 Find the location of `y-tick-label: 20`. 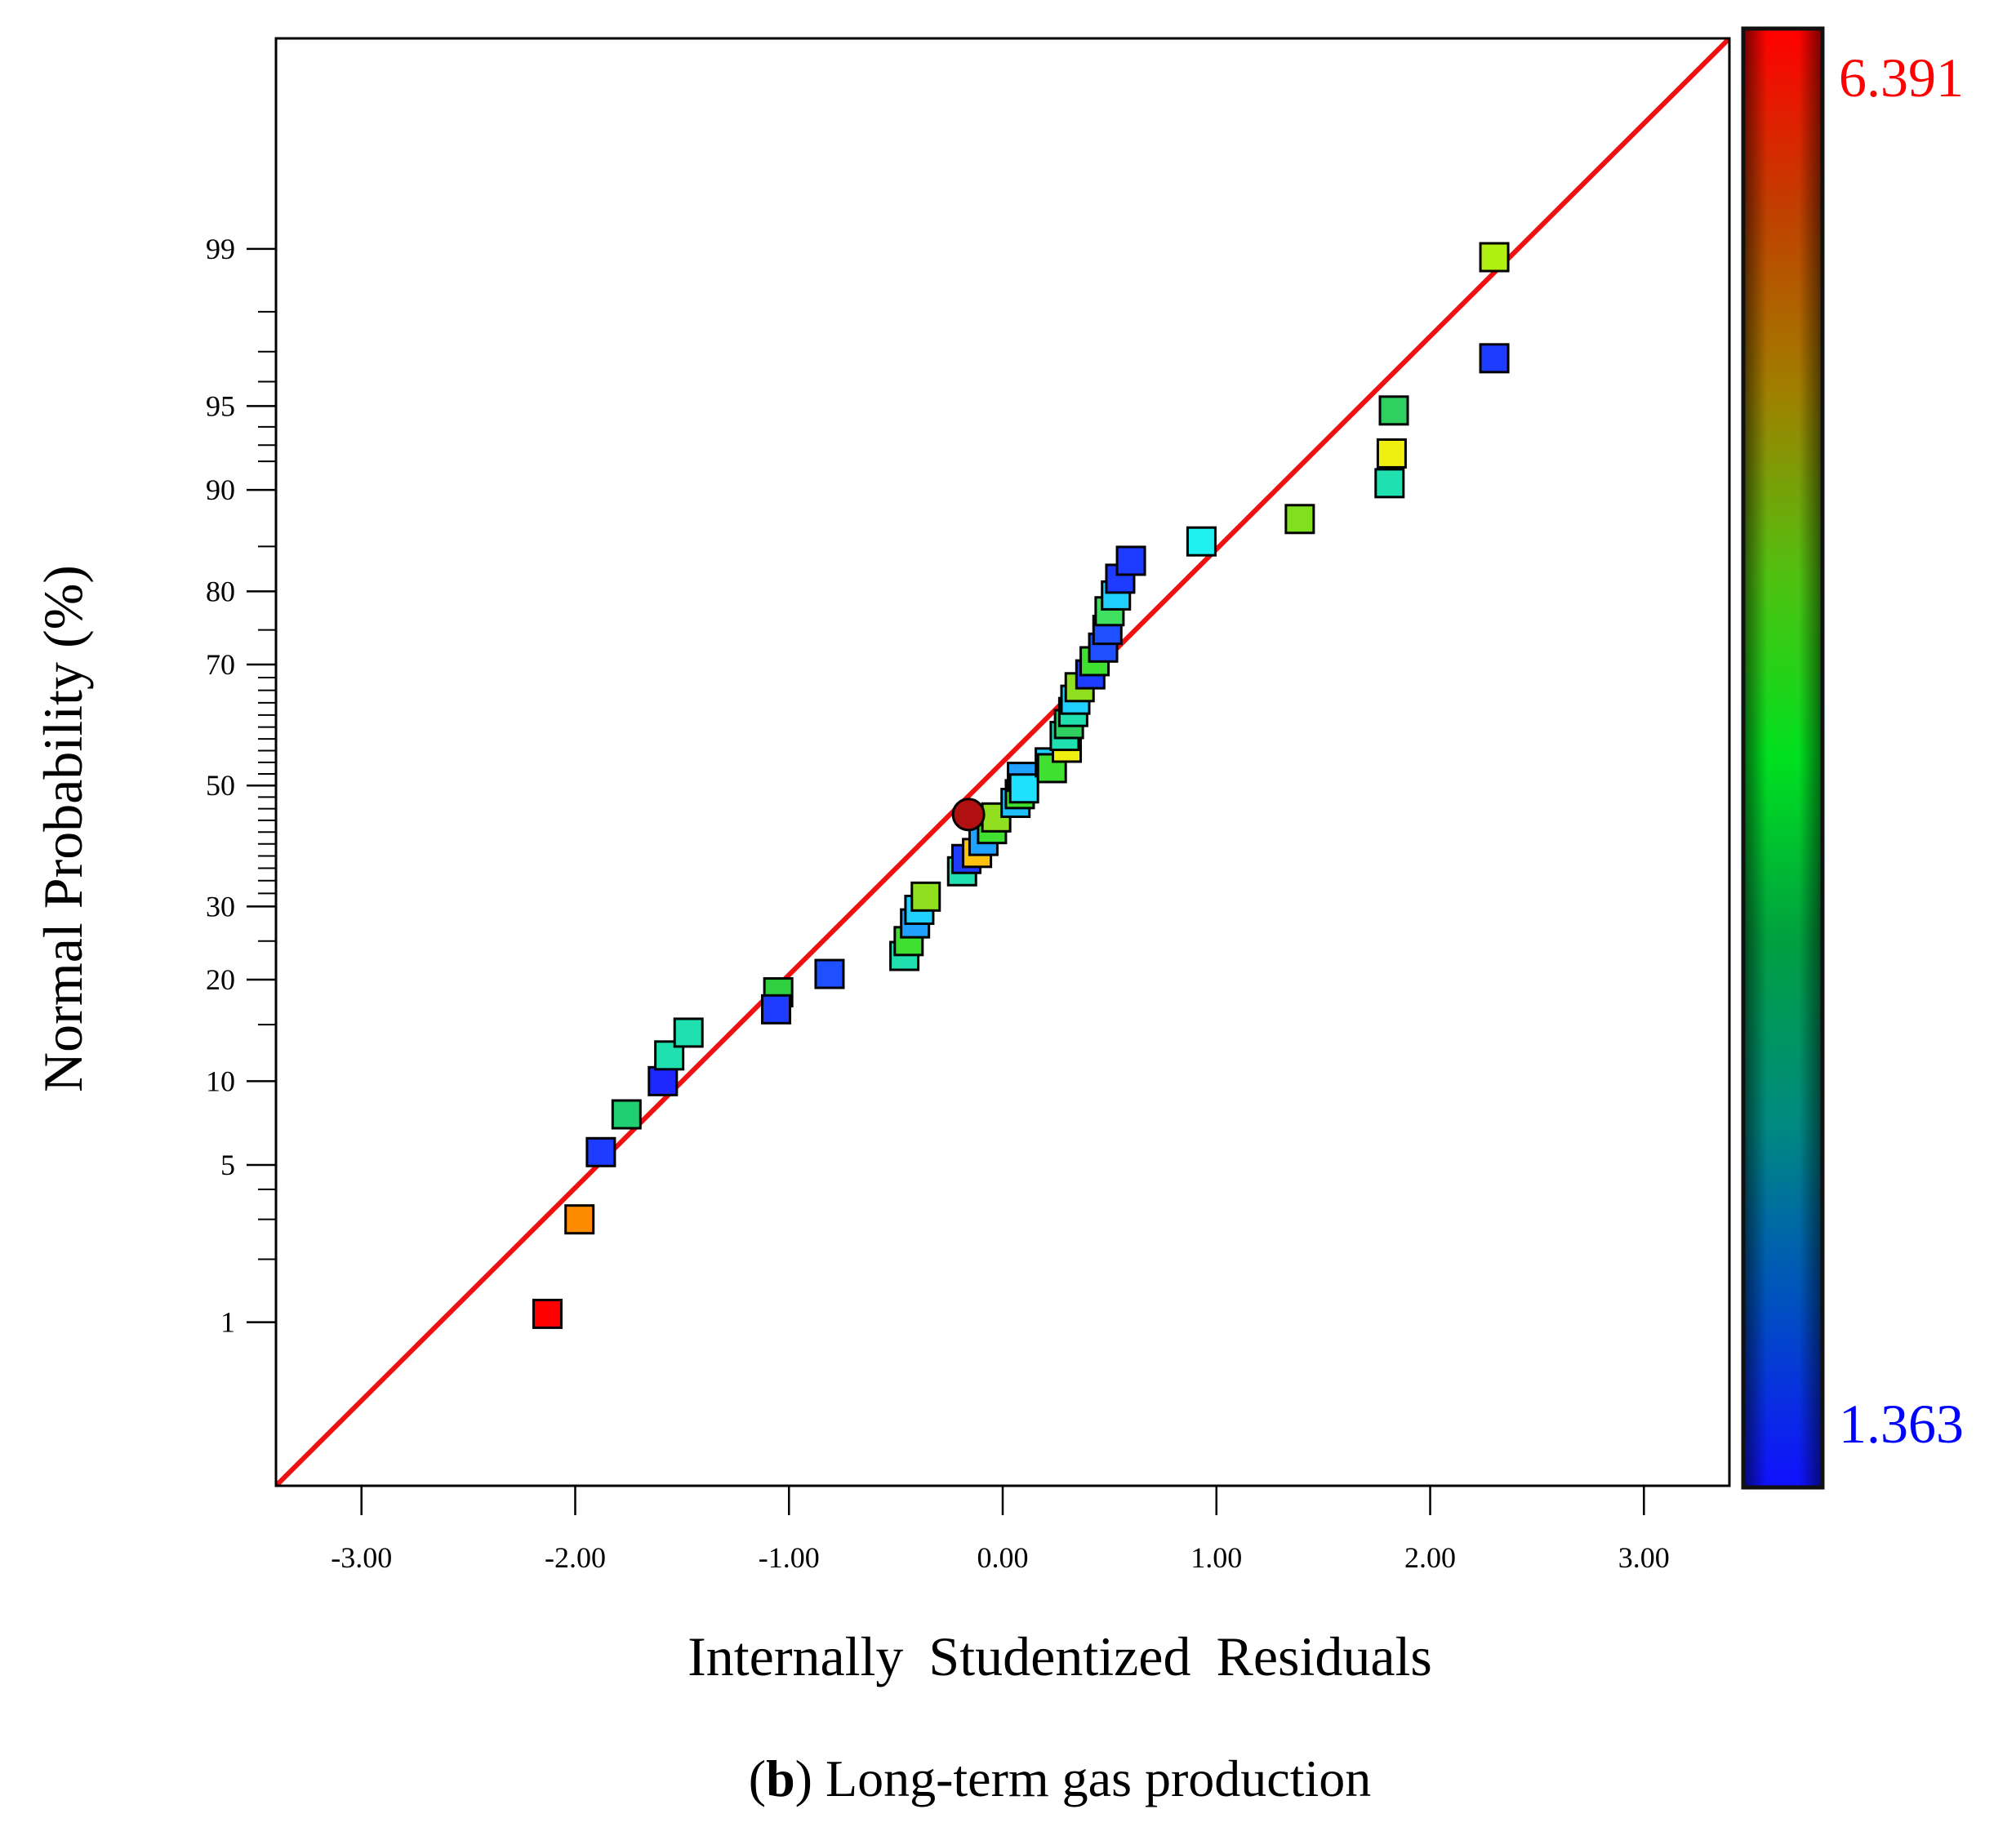

y-tick-label: 20 is located at coordinates (220, 979).